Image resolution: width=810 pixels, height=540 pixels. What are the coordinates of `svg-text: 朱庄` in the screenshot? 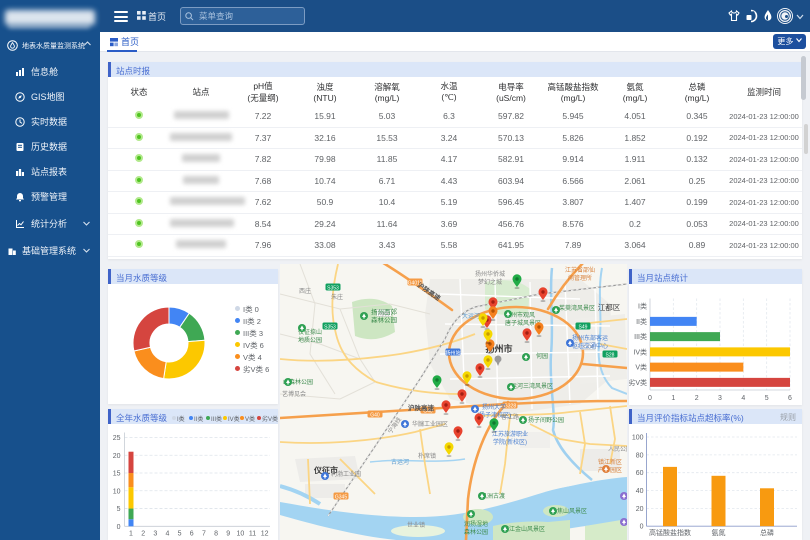 It's located at (337, 297).